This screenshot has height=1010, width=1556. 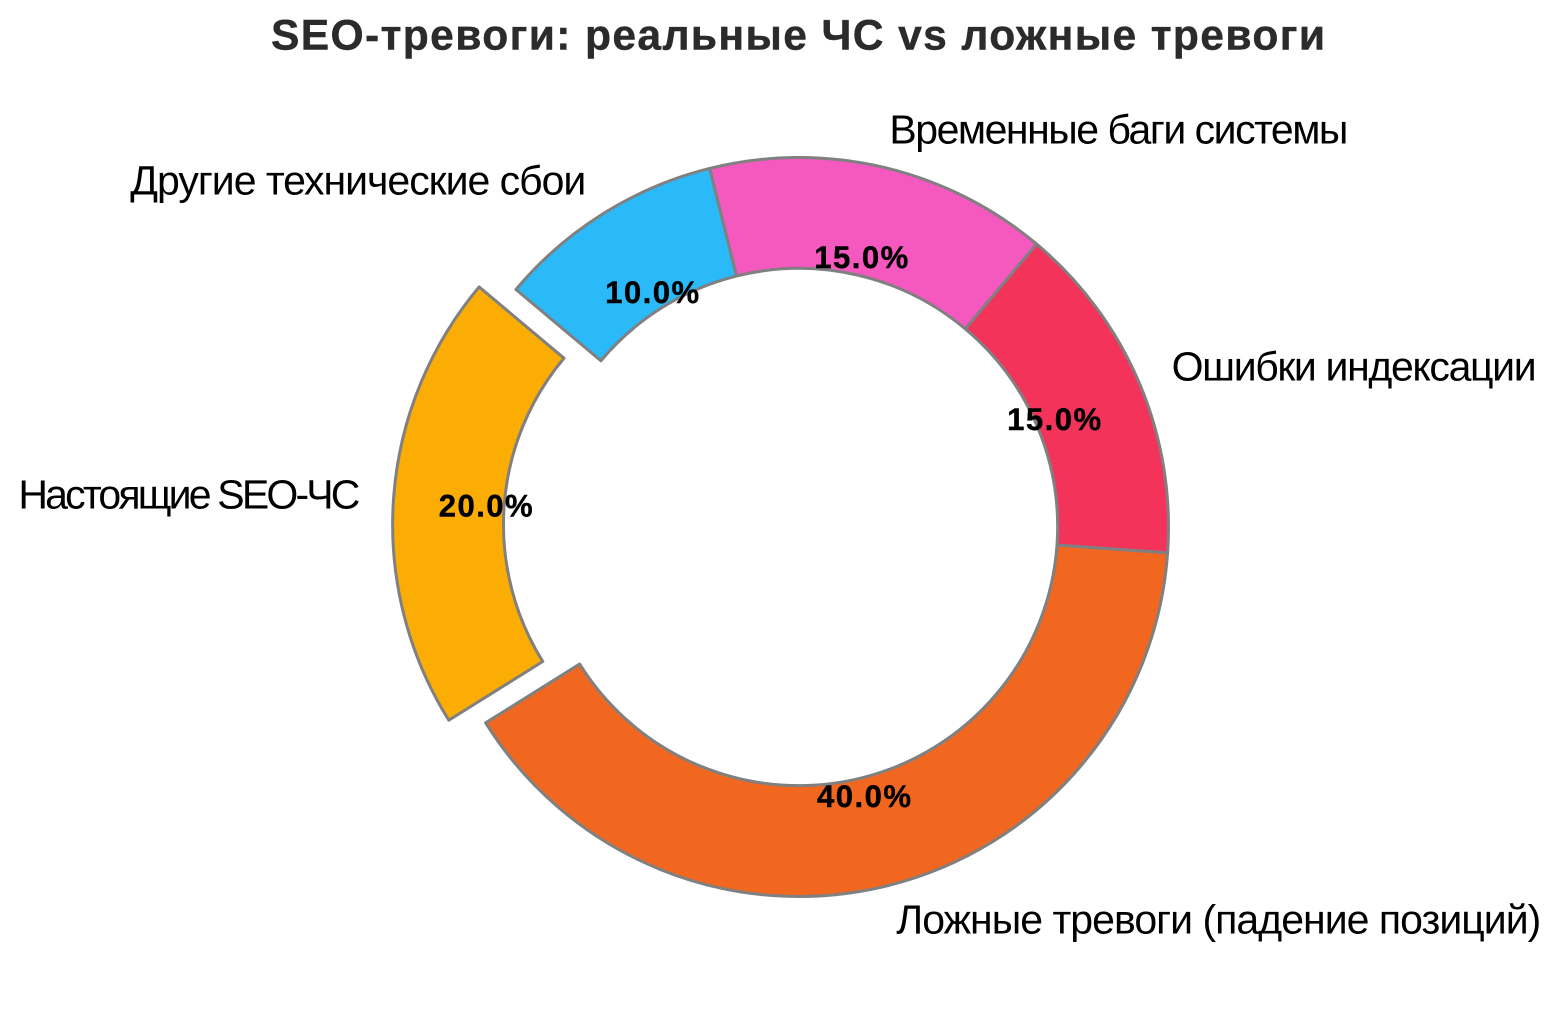 I want to click on svg-text:Ложные тревоги (падение позици: Ложные тревоги (падение позиций), so click(x=1218, y=920).